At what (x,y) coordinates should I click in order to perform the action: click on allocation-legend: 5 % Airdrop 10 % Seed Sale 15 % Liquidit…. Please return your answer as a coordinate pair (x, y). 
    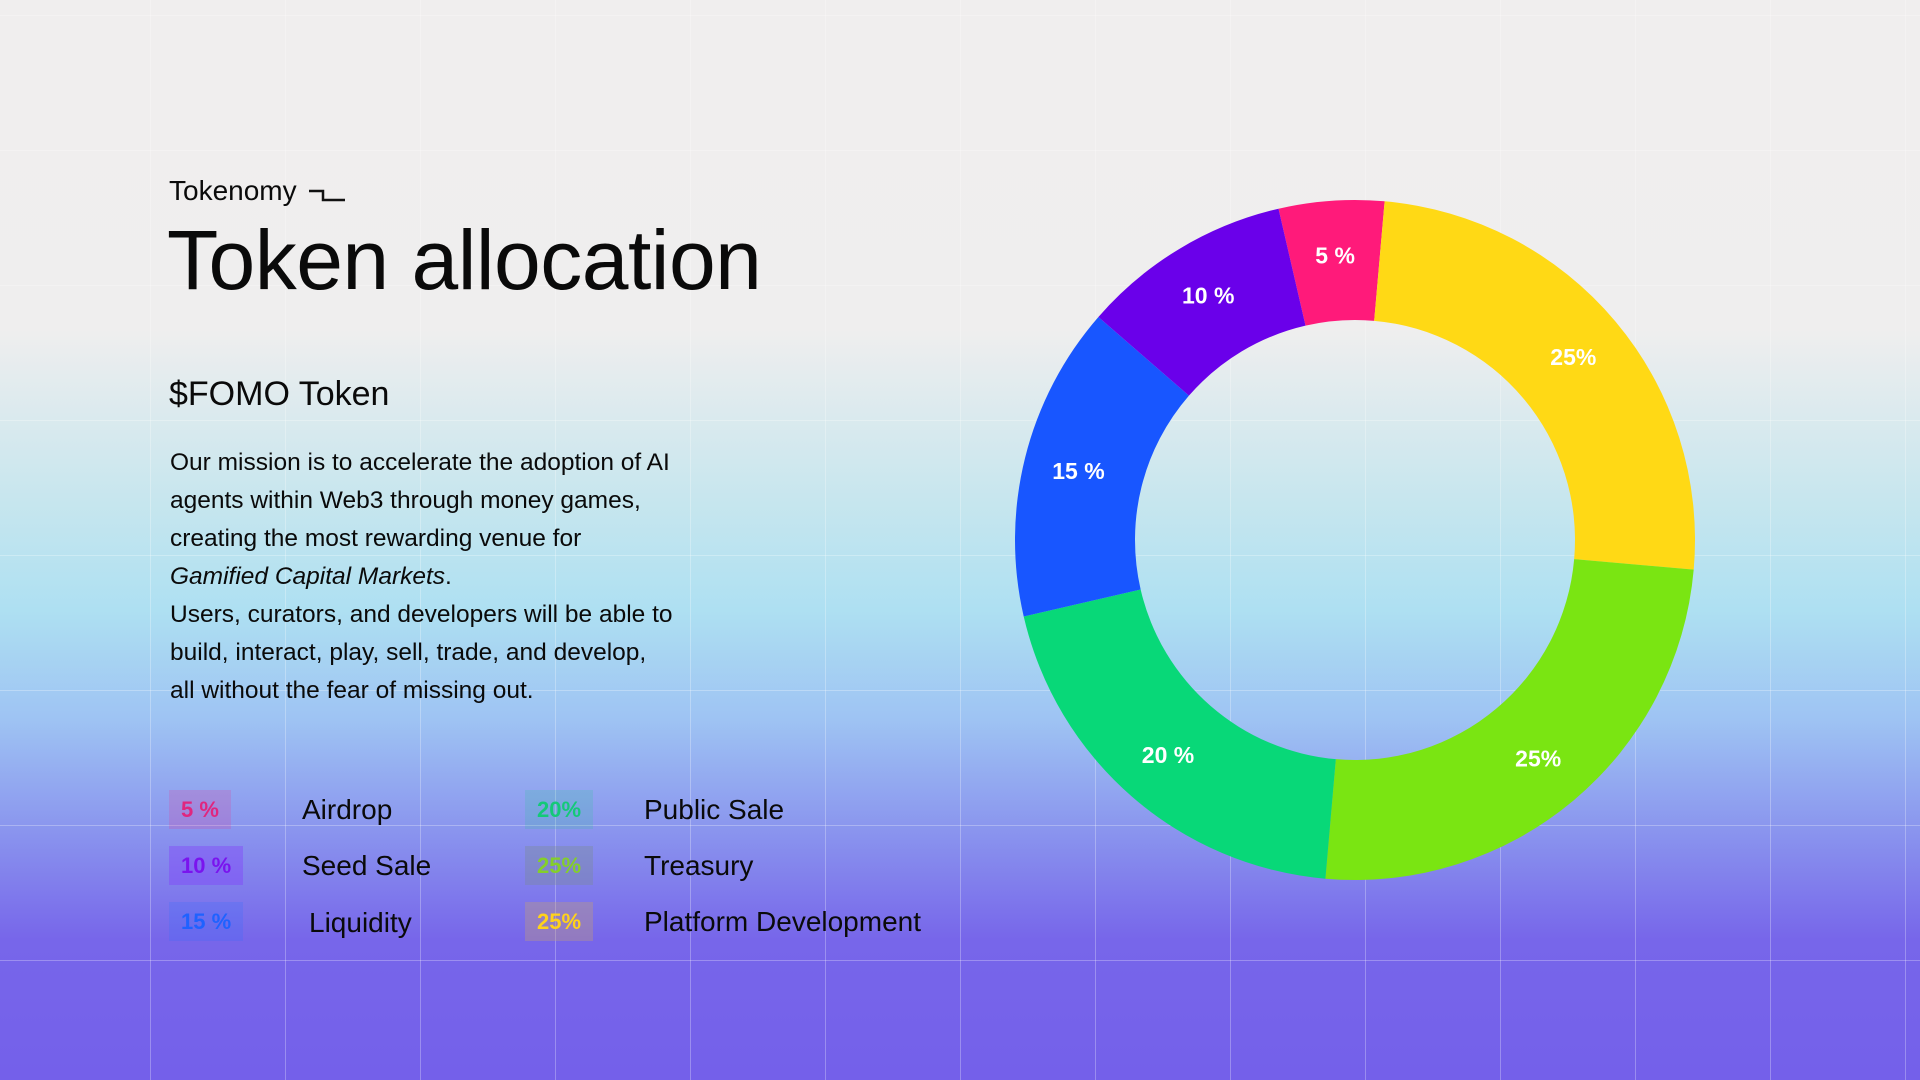
    Looking at the image, I should click on (569, 870).